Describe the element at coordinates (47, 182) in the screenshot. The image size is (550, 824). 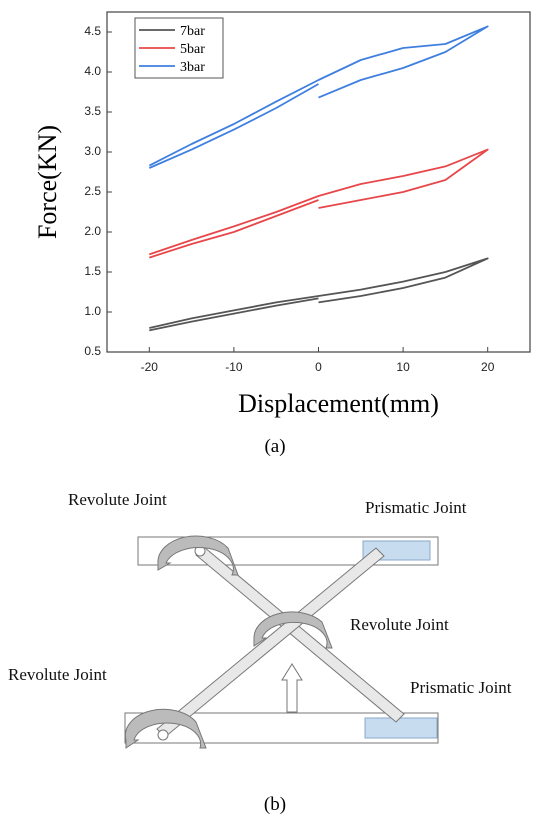
I see `y-axis-label: Force(KN)` at that location.